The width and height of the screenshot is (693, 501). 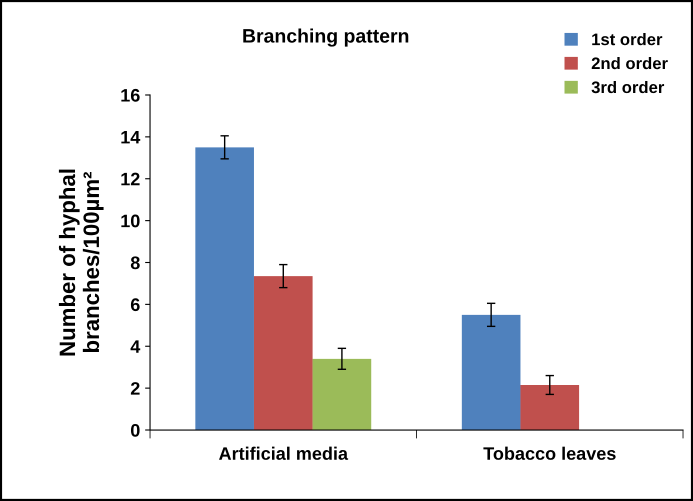 What do you see at coordinates (283, 453) in the screenshot?
I see `x-tick-label: Artificial media` at bounding box center [283, 453].